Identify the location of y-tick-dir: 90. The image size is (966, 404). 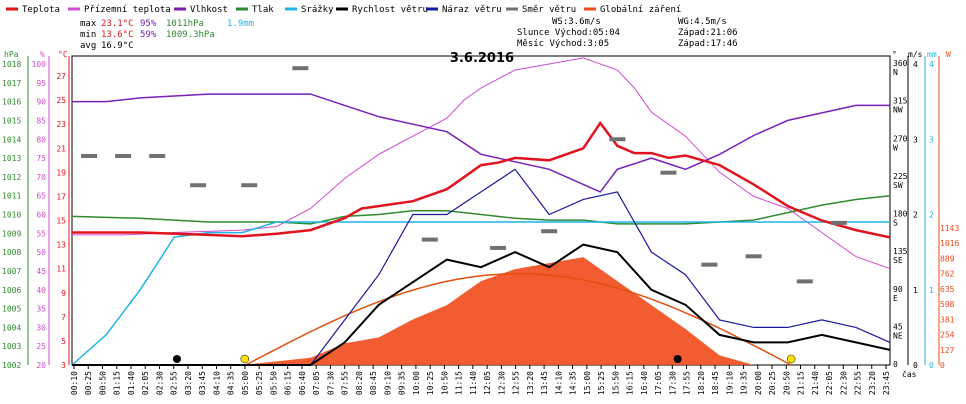
(898, 289).